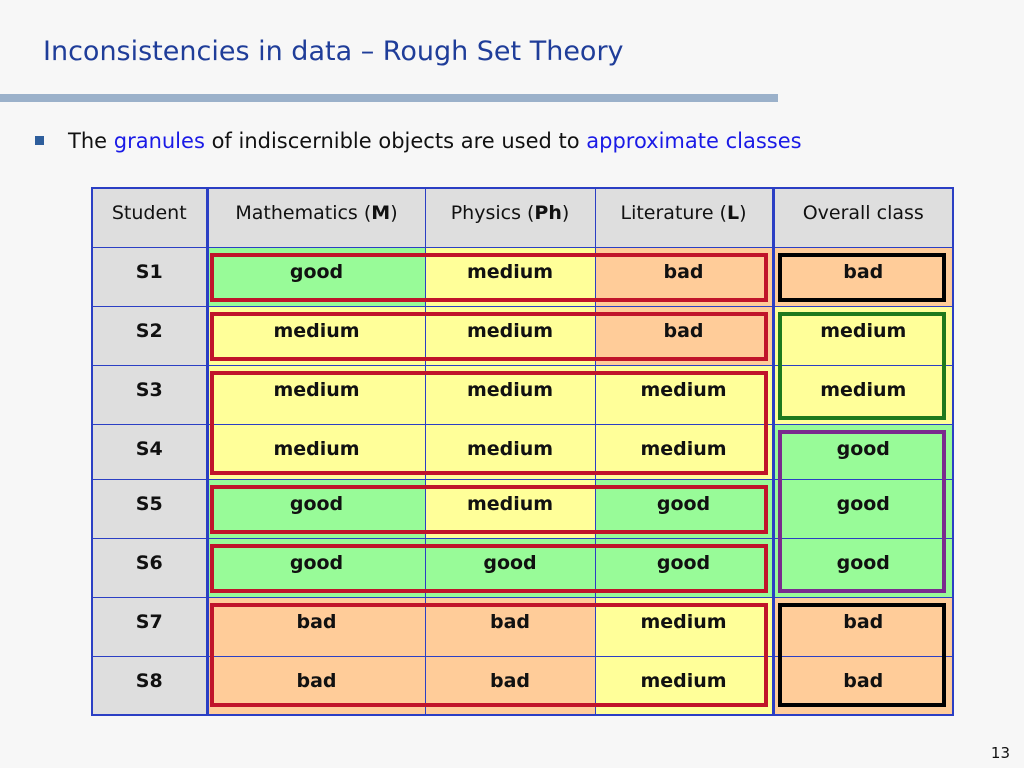  I want to click on header-math-label: Mathematics (, so click(303, 213).